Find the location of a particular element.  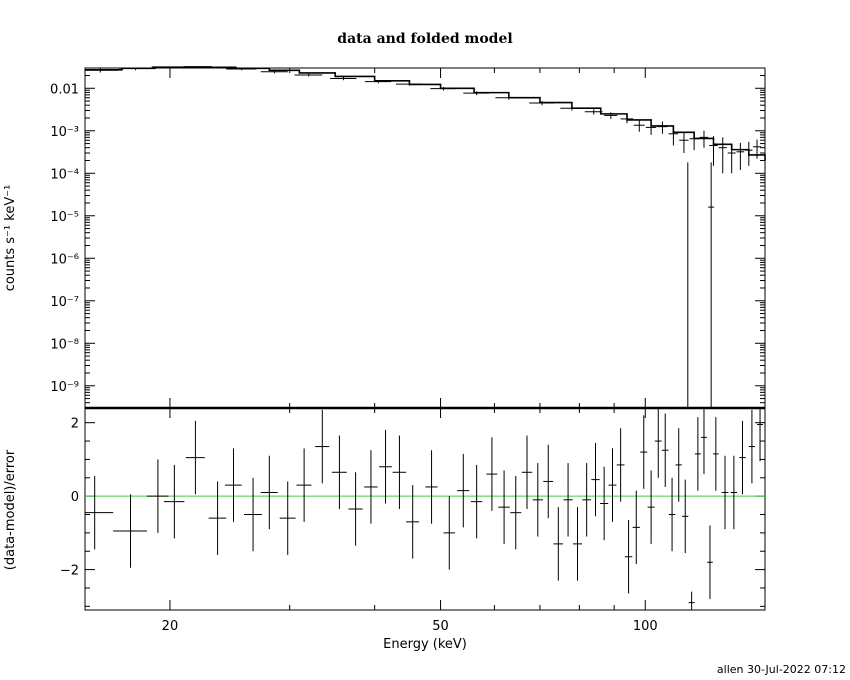

chart-title: data and folded model is located at coordinates (424, 39).